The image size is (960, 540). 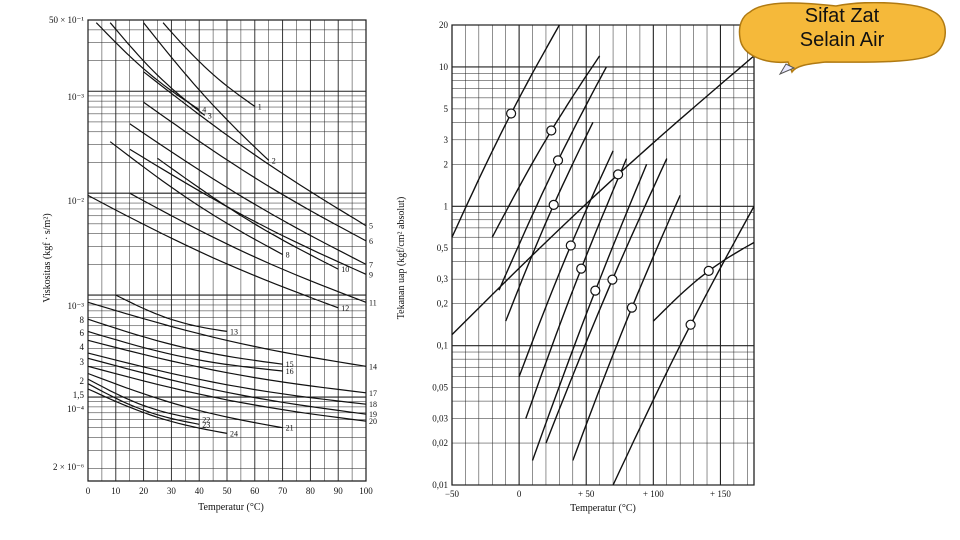 I want to click on viscosity-curve-label: 1, so click(x=260, y=106).